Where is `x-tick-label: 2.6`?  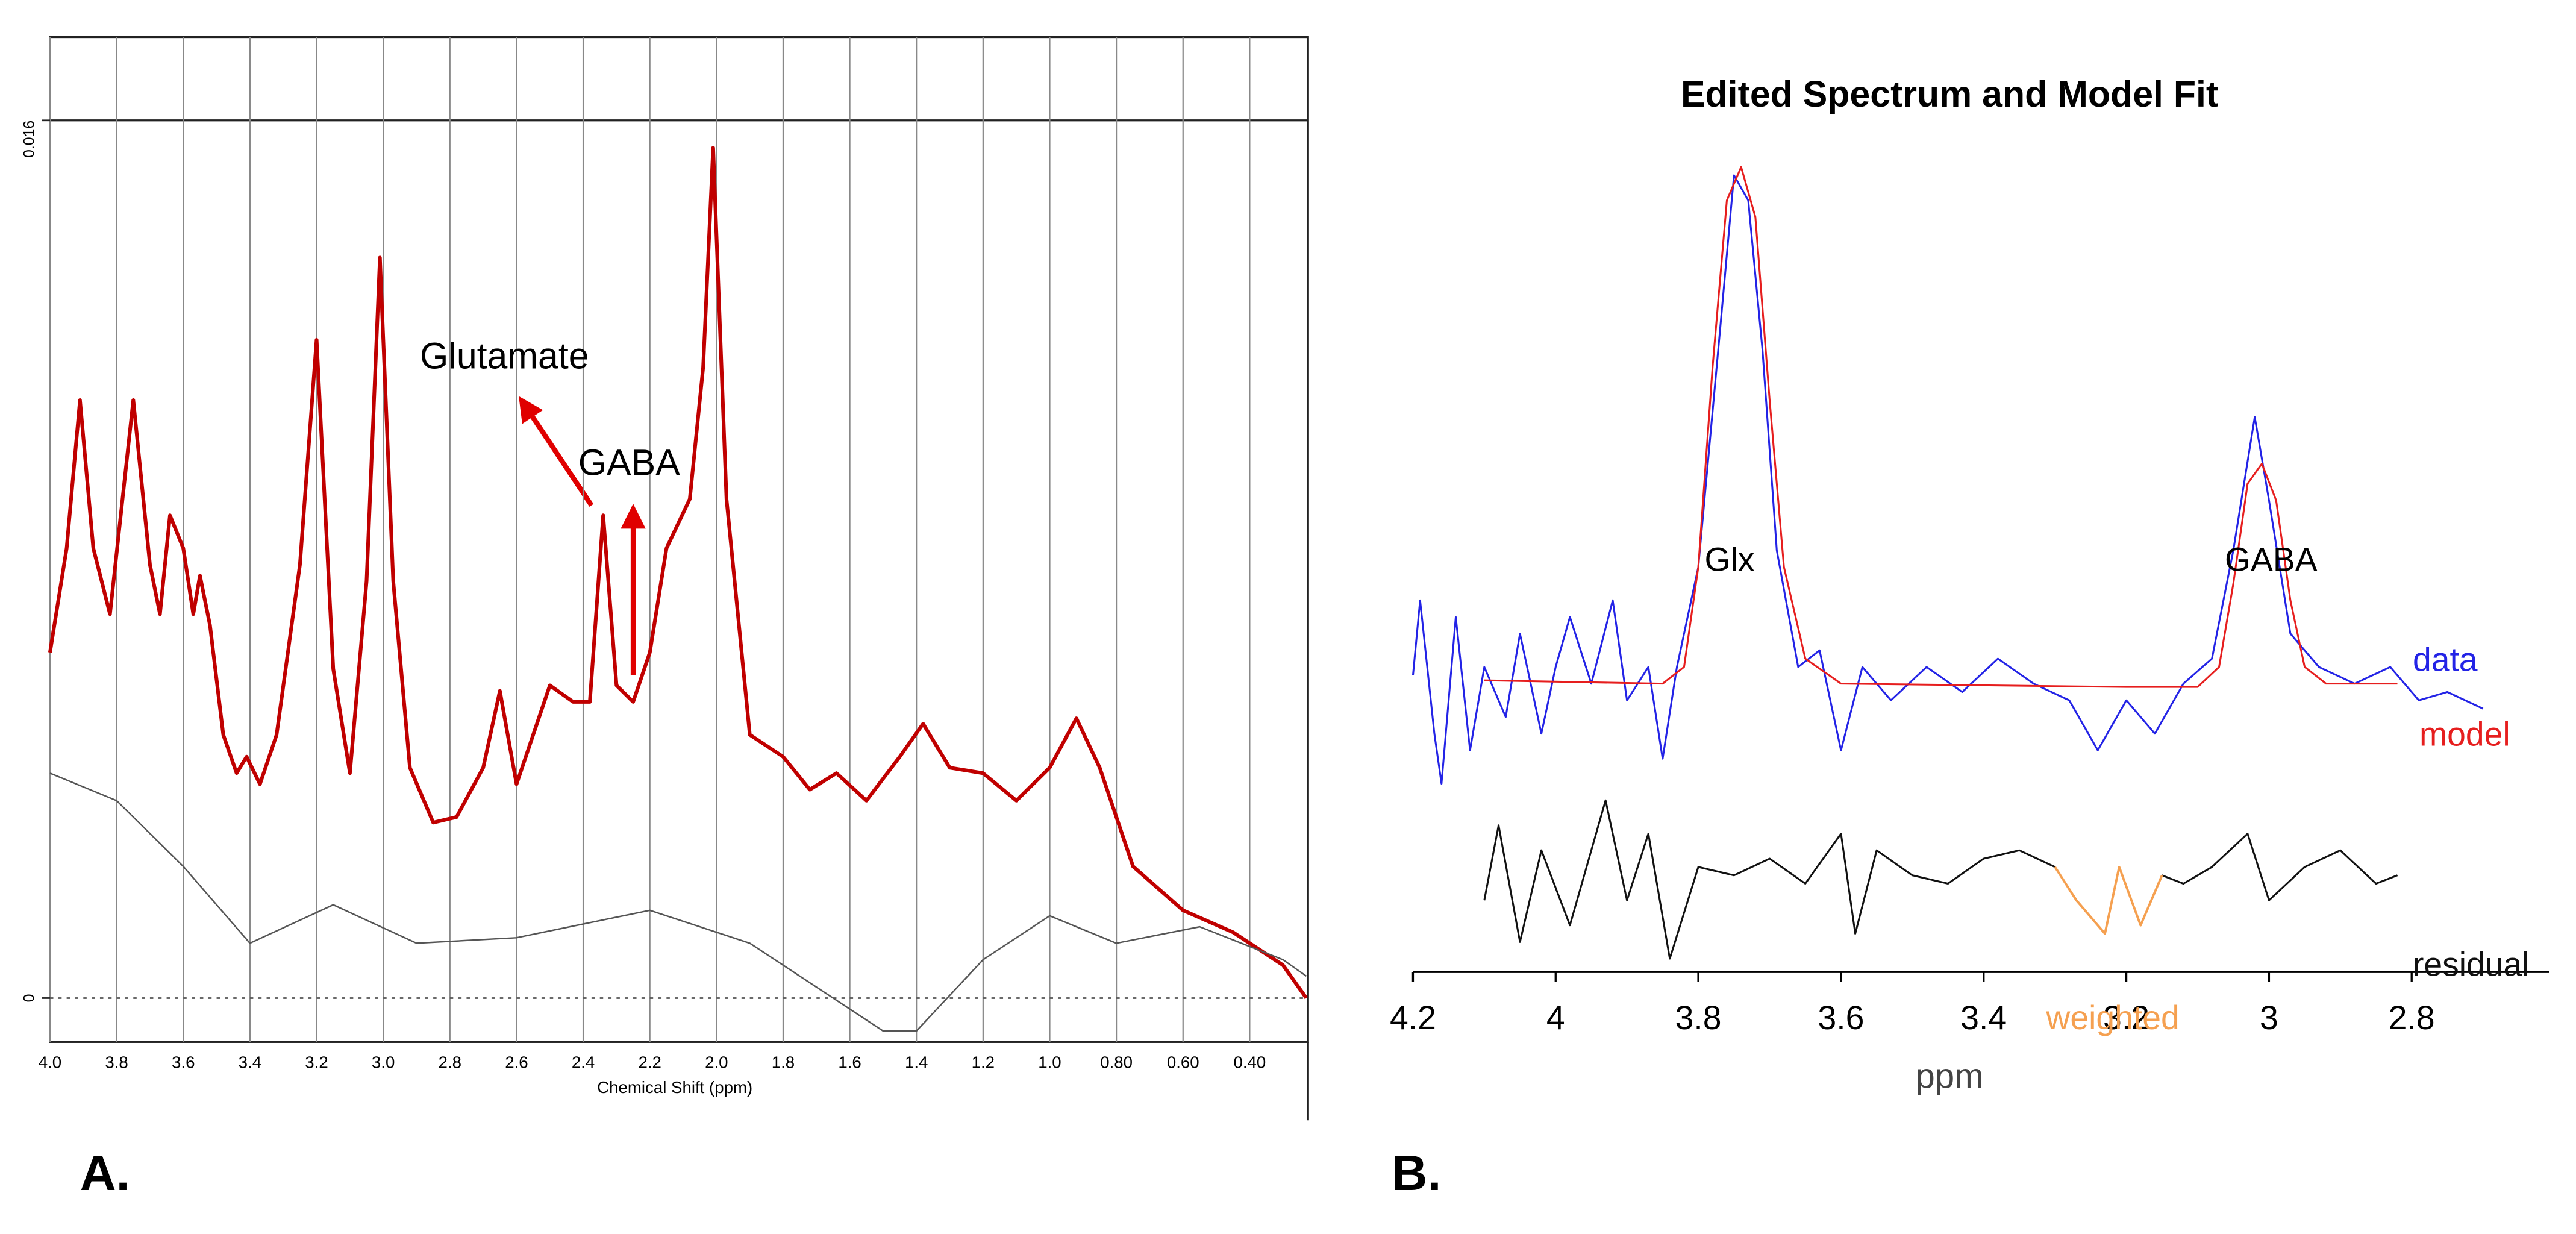
x-tick-label: 2.6 is located at coordinates (517, 1062).